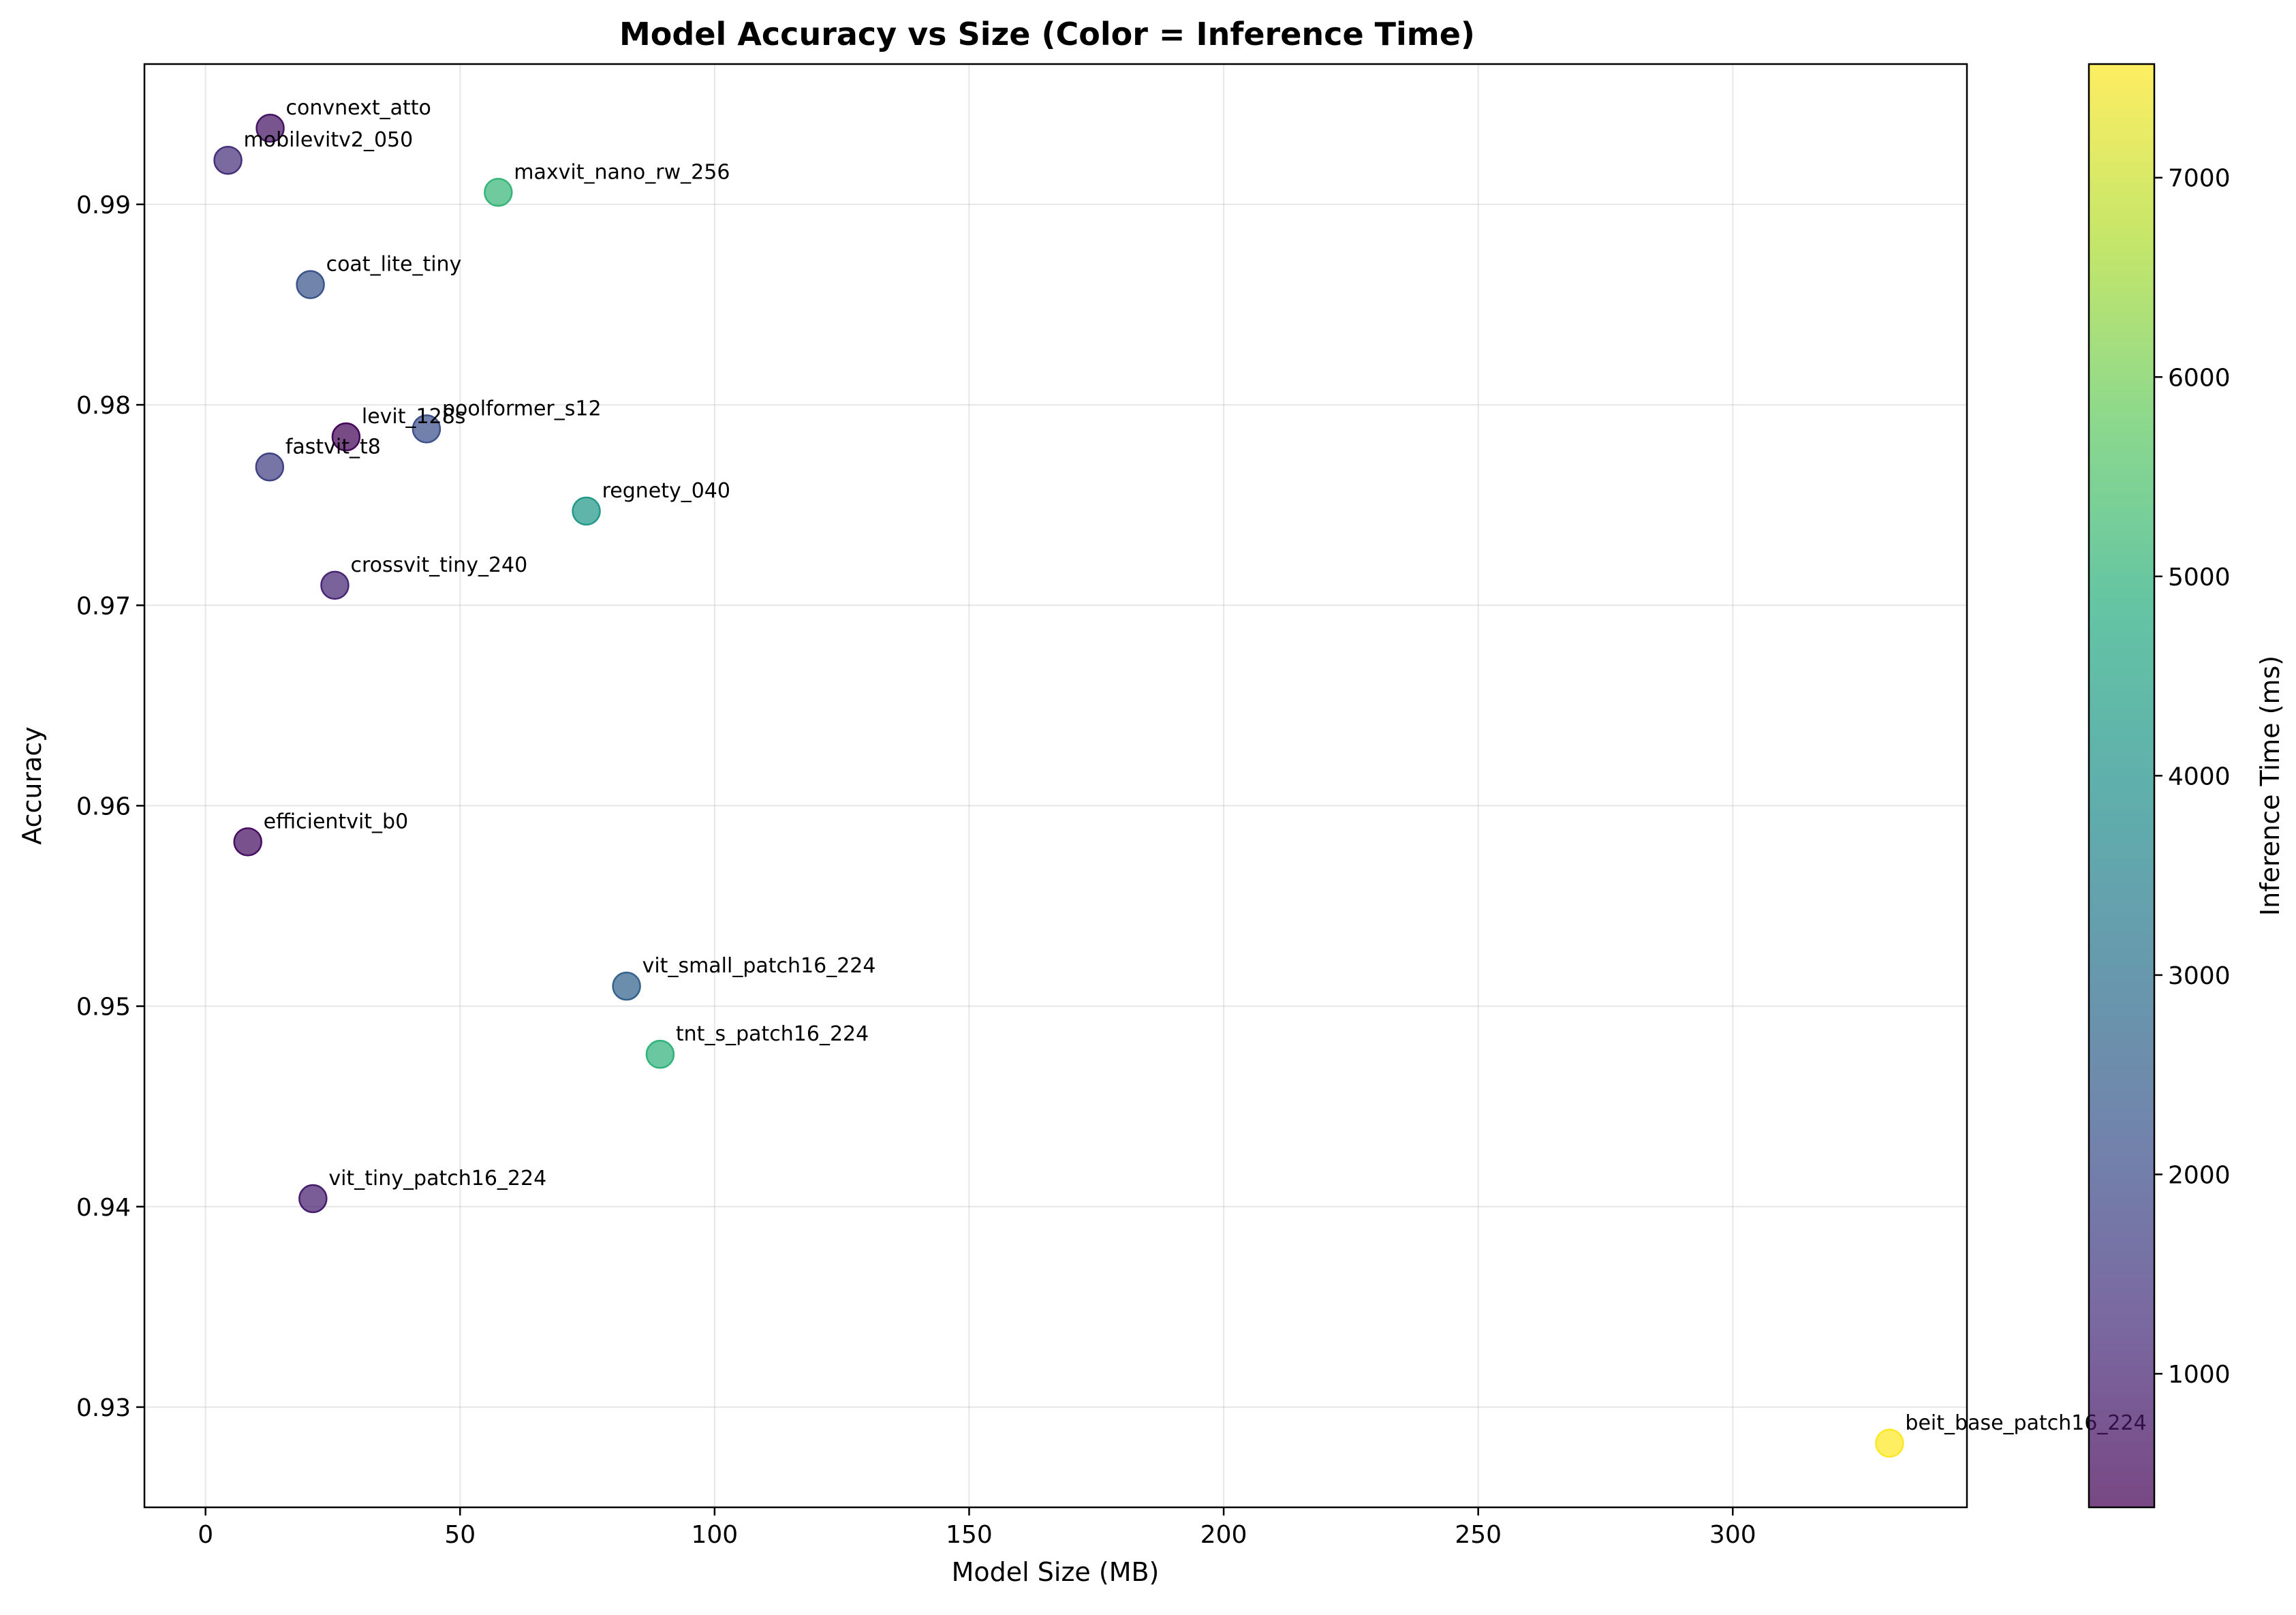  Describe the element at coordinates (460, 1535) in the screenshot. I see `x-tick-label: 50` at that location.